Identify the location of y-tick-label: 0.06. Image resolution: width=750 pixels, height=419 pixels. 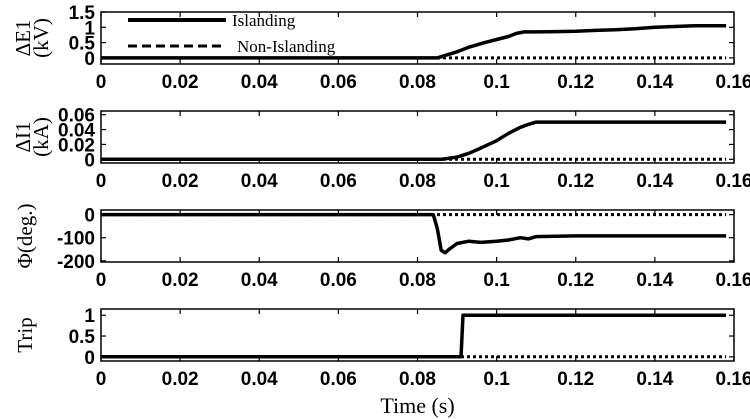
(76, 116).